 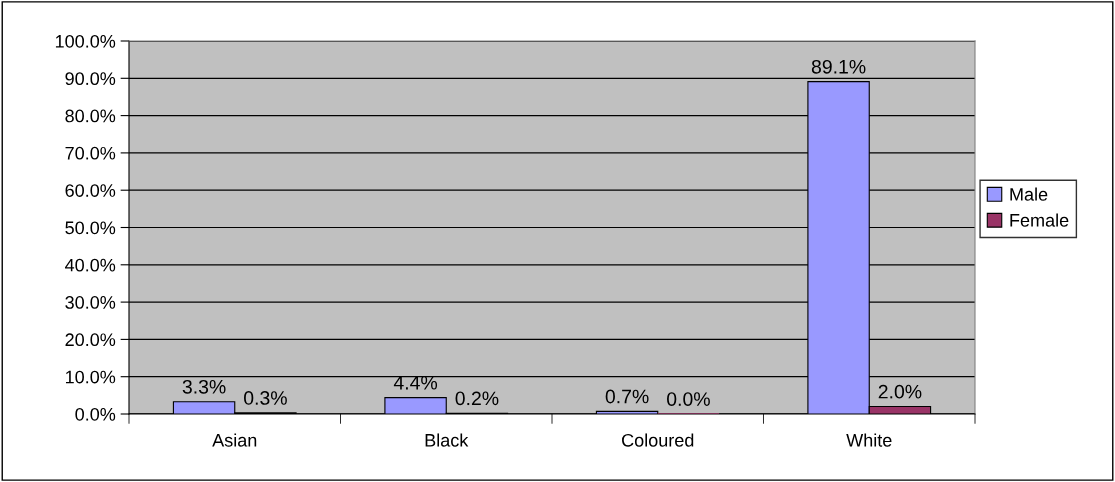 I want to click on y-tick-label: 10.0%, so click(x=90, y=377).